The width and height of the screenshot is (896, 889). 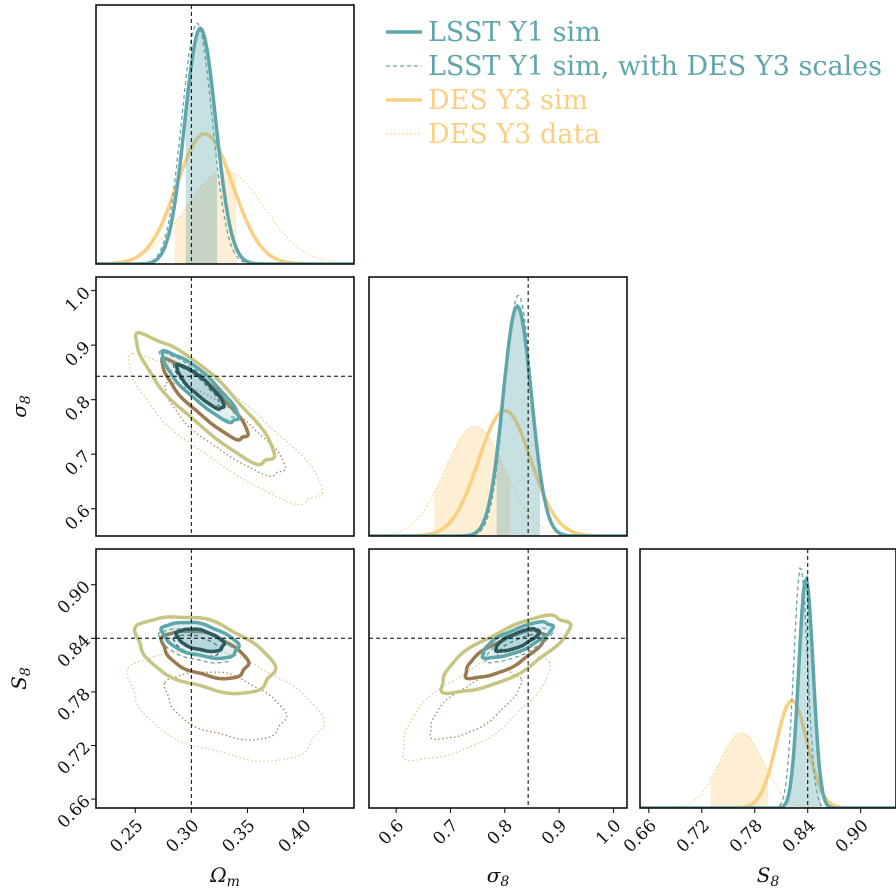 What do you see at coordinates (126, 836) in the screenshot?
I see `x-tick-label-0-0: 0.25` at bounding box center [126, 836].